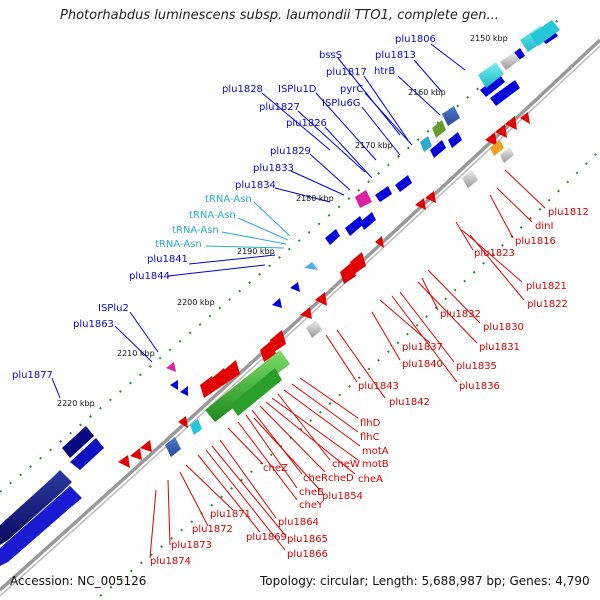 Image resolution: width=600 pixels, height=600 pixels. I want to click on gene-label: dinI, so click(544, 226).